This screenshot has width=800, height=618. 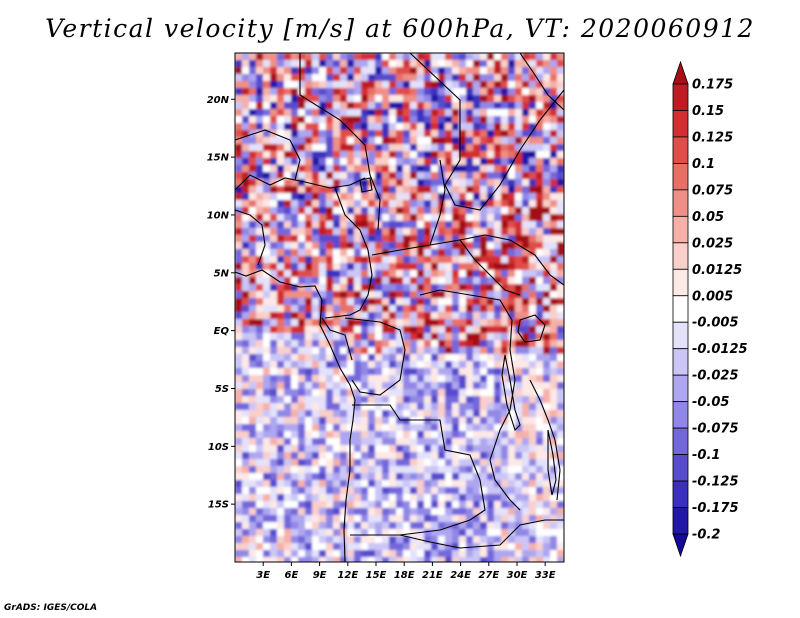 I want to click on colorbar-box, so click(x=680, y=388).